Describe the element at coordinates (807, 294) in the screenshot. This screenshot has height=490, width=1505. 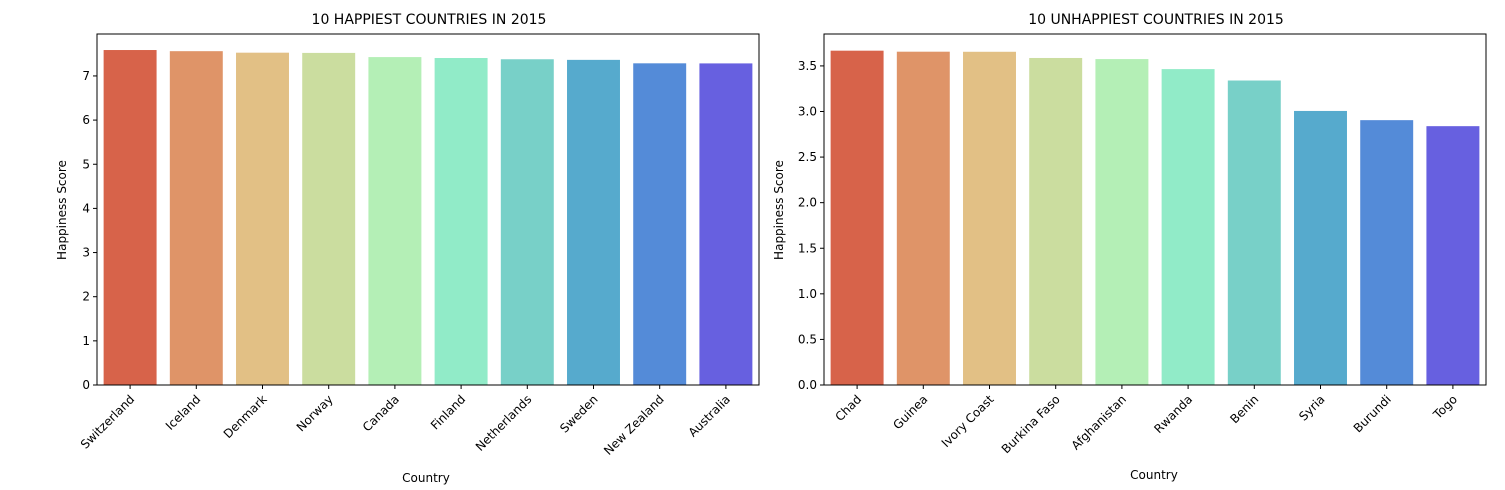
I see `unhappiest-chart-y-tick-label: 1.0` at that location.